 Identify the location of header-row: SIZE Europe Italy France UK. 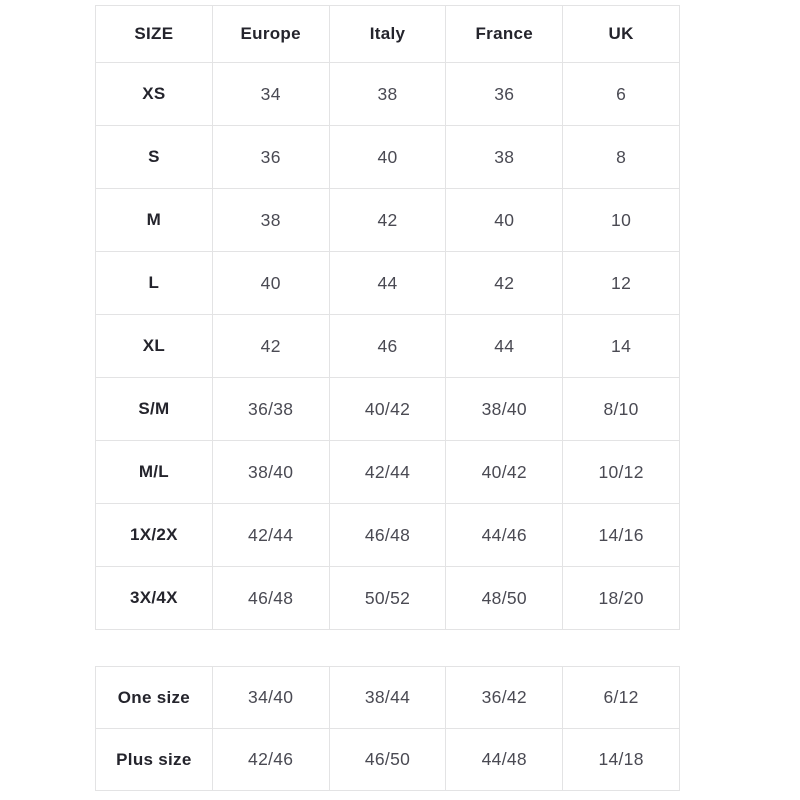
(387, 34).